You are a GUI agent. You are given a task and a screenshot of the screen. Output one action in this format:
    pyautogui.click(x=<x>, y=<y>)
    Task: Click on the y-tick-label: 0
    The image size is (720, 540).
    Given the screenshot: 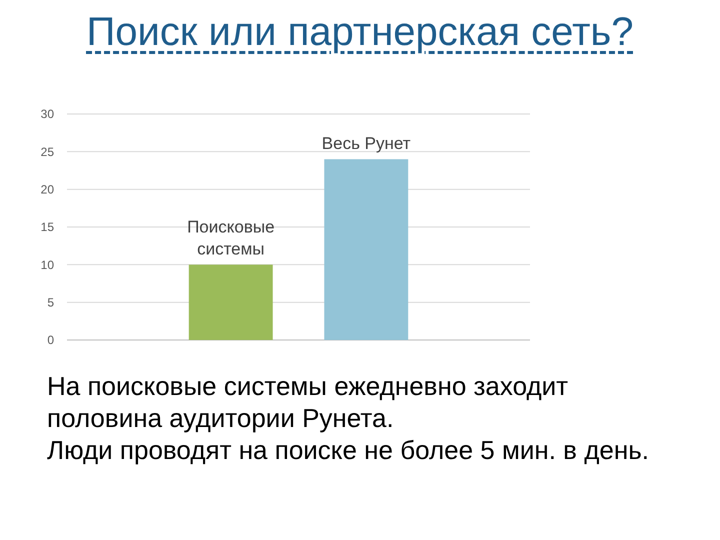 What is the action you would take?
    pyautogui.click(x=50, y=340)
    